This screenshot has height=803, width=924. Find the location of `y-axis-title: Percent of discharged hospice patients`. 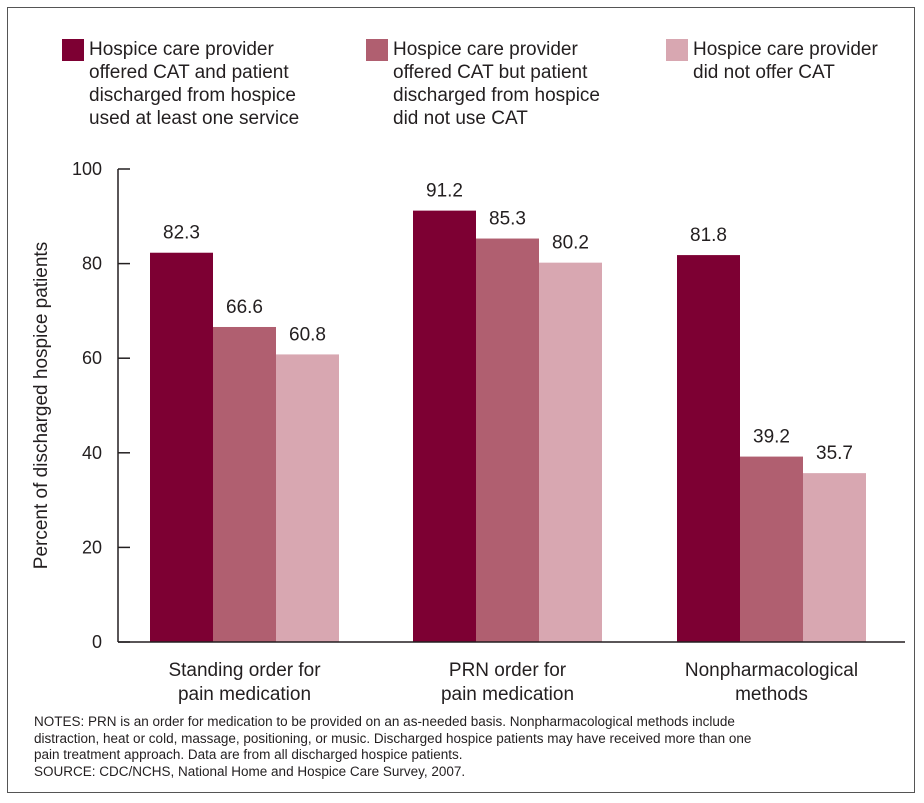

y-axis-title: Percent of discharged hospice patients is located at coordinates (41, 405).